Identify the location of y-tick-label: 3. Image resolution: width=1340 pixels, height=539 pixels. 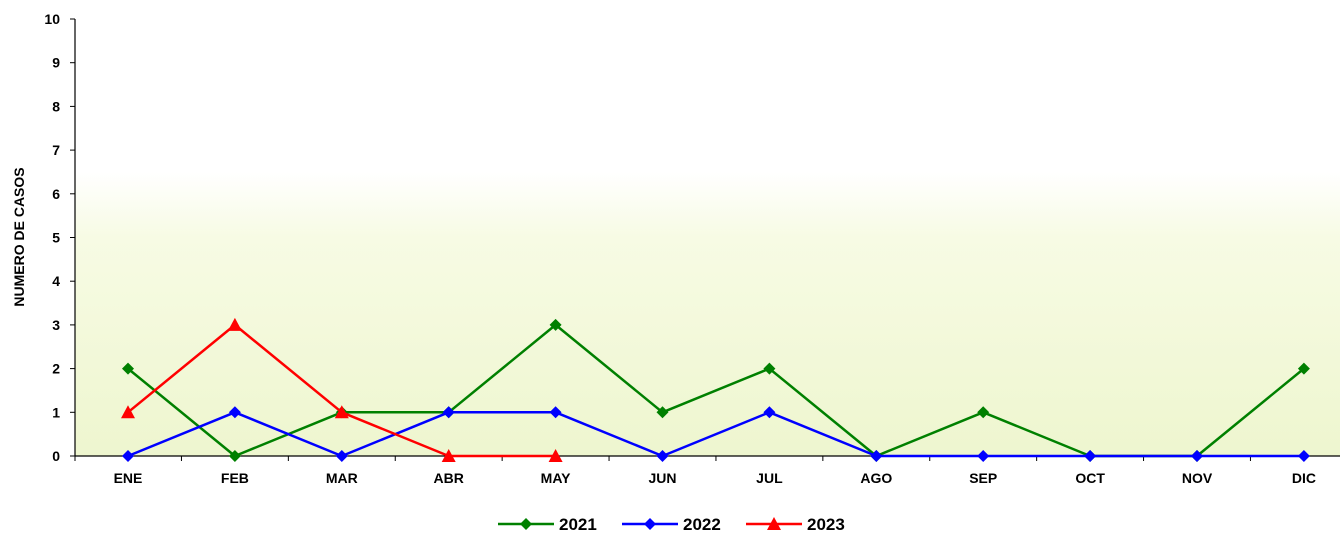
(56, 325).